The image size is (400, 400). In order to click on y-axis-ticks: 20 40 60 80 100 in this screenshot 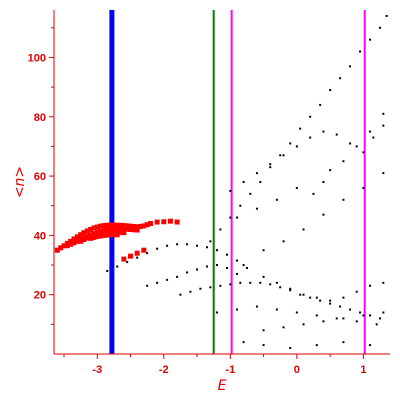, I will do `click(41, 176)`.